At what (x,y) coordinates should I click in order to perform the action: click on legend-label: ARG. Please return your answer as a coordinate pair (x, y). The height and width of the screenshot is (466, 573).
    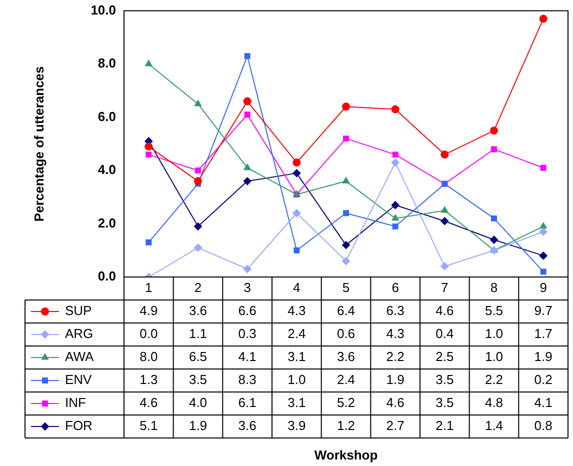
    Looking at the image, I should click on (79, 334).